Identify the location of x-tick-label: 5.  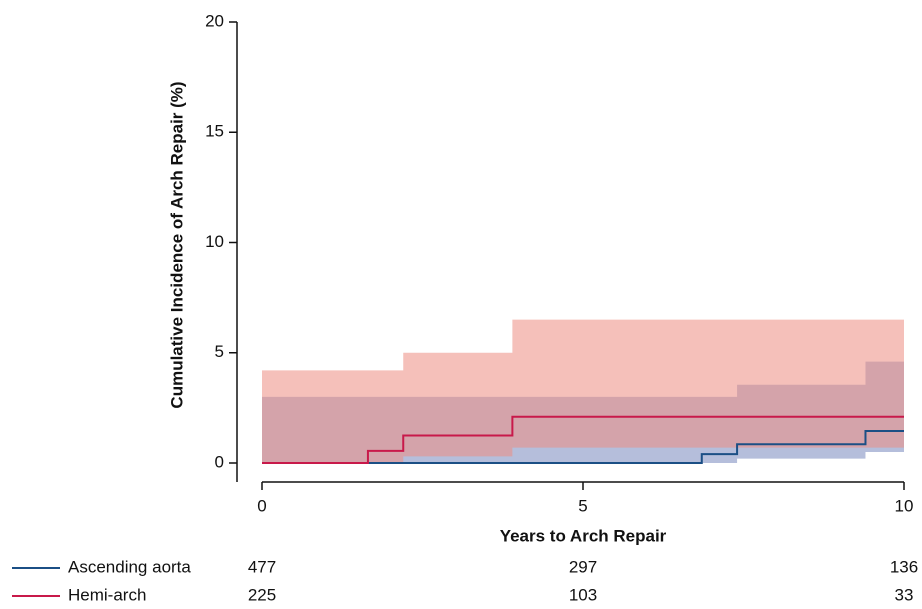
(582, 505).